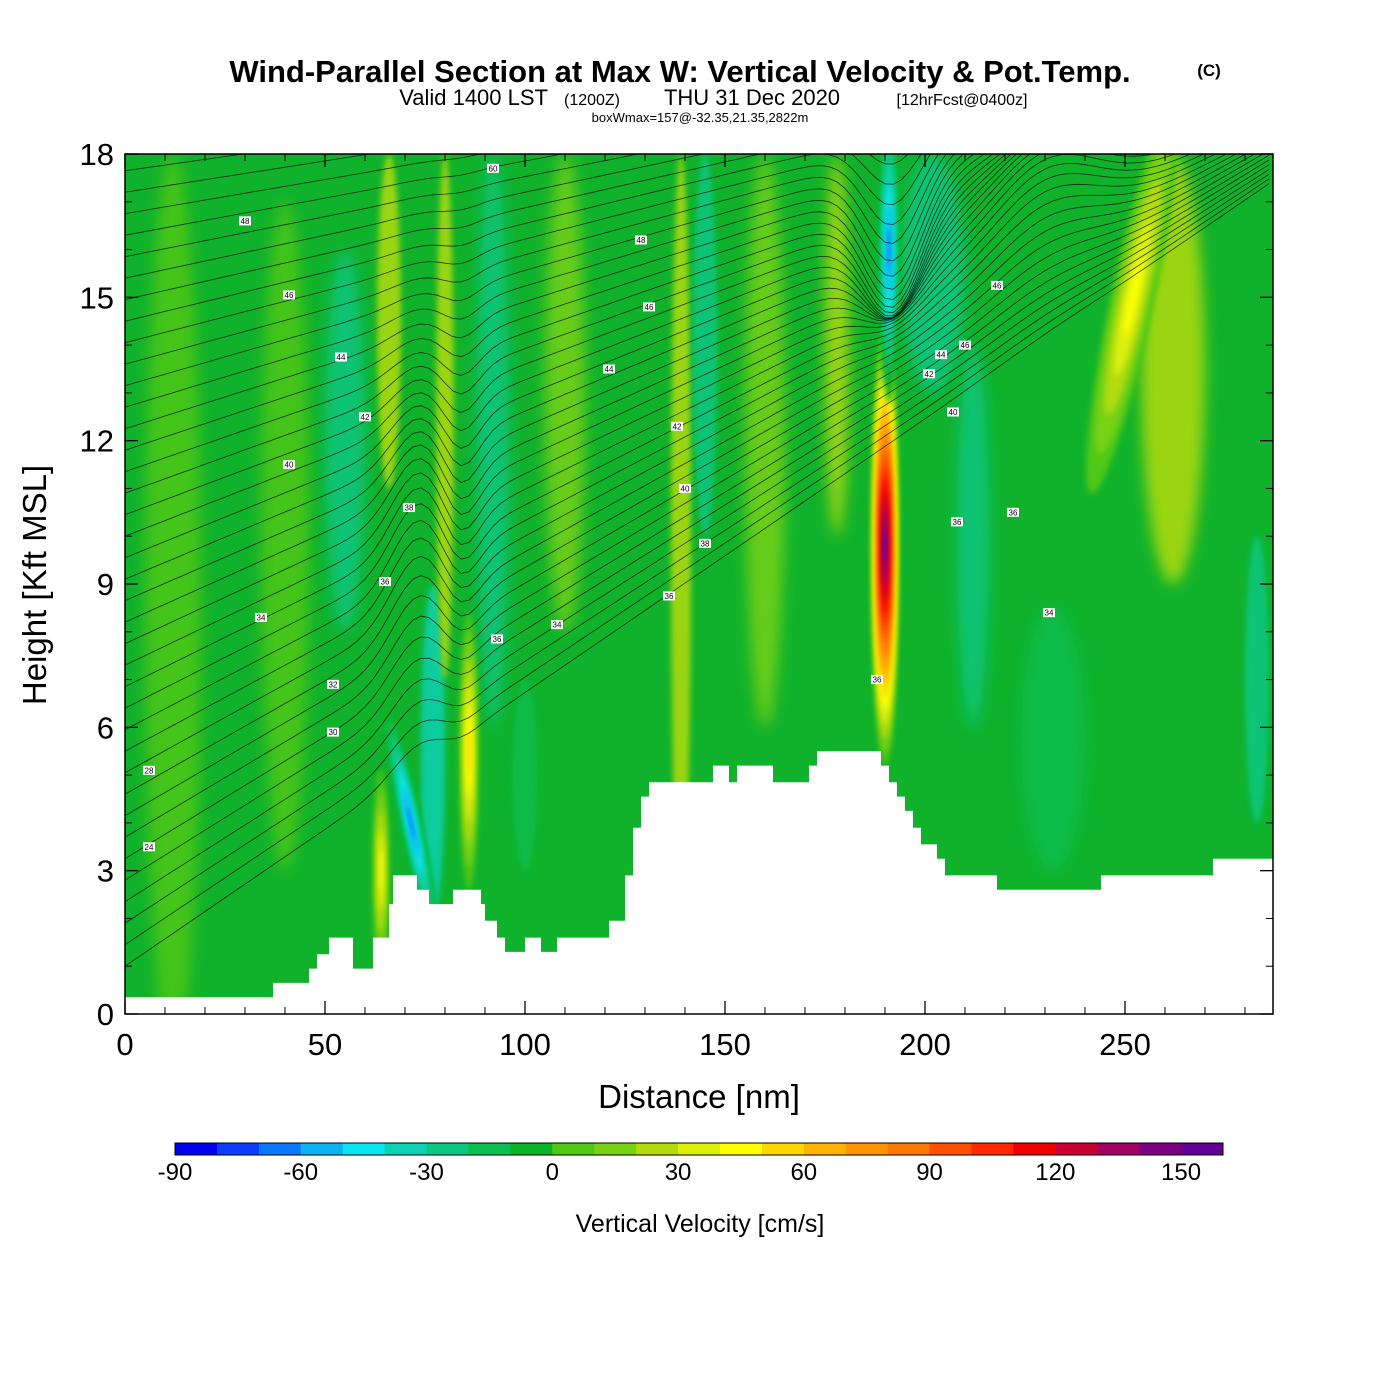  I want to click on y-tick-label: 9, so click(105, 584).